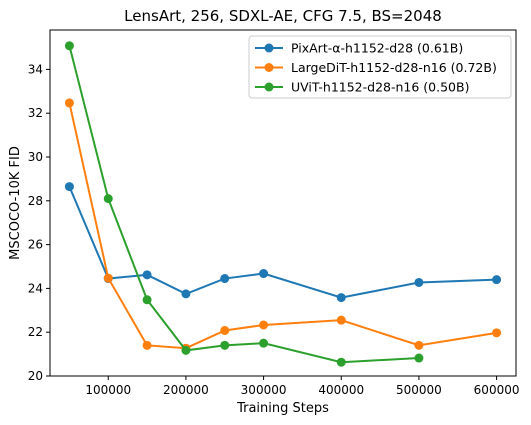 The height and width of the screenshot is (425, 531). What do you see at coordinates (35, 69) in the screenshot?
I see `y-tick-label: 34` at bounding box center [35, 69].